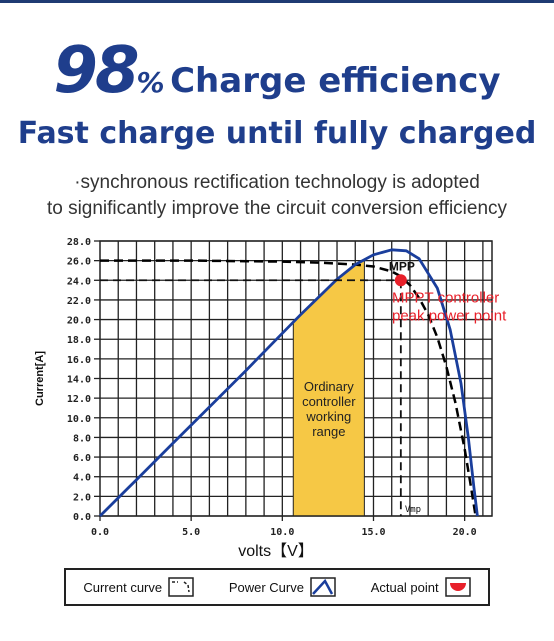 Image resolution: width=554 pixels, height=641 pixels. I want to click on efficiency-title: Charge efficiency, so click(335, 81).